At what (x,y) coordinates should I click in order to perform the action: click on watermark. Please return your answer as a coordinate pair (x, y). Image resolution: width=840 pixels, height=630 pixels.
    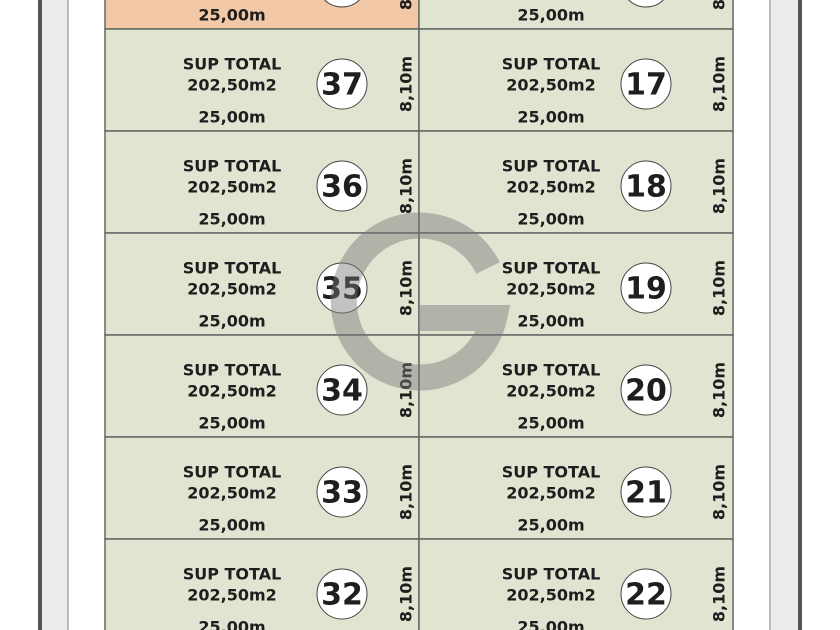
    Looking at the image, I should click on (420, 301).